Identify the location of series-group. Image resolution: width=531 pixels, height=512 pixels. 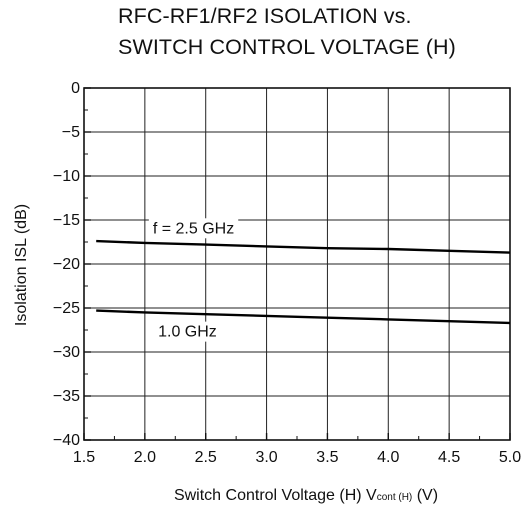
(303, 282).